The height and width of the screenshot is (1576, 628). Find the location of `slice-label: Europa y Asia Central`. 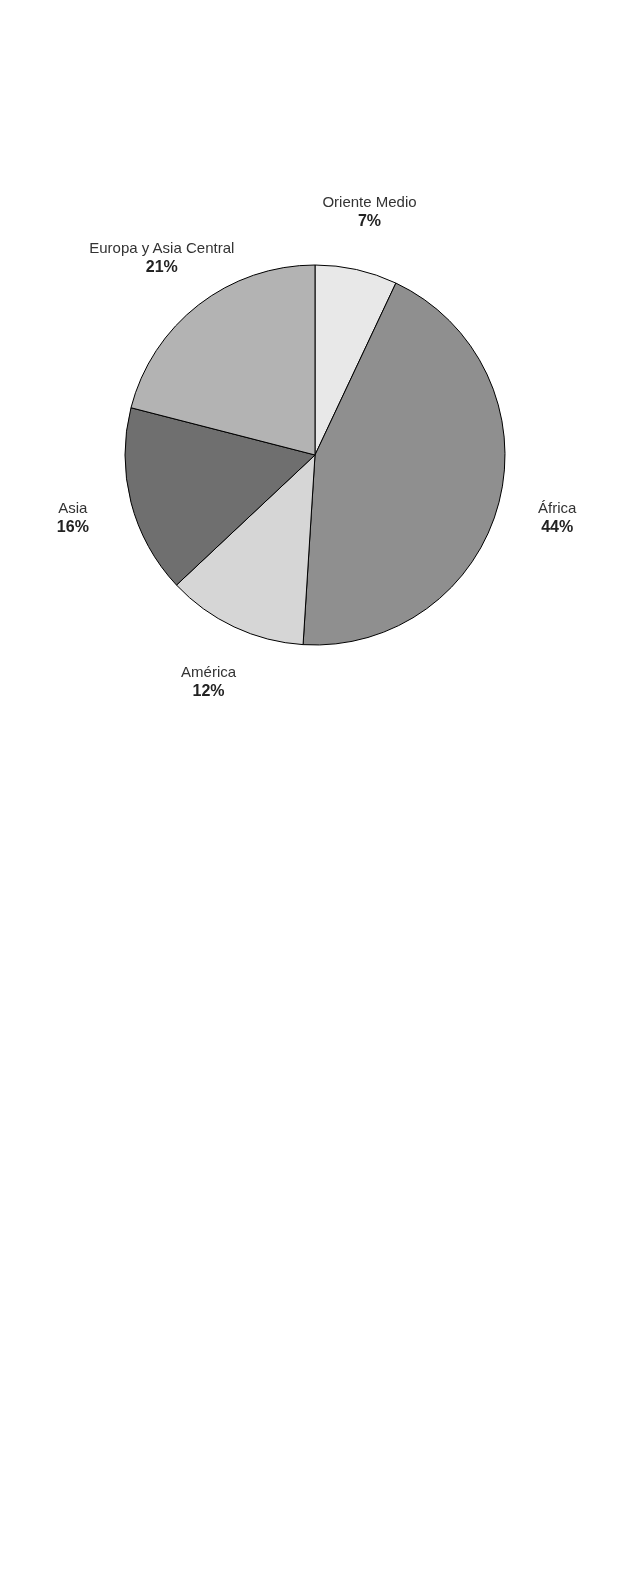

slice-label: Europa y Asia Central is located at coordinates (162, 248).